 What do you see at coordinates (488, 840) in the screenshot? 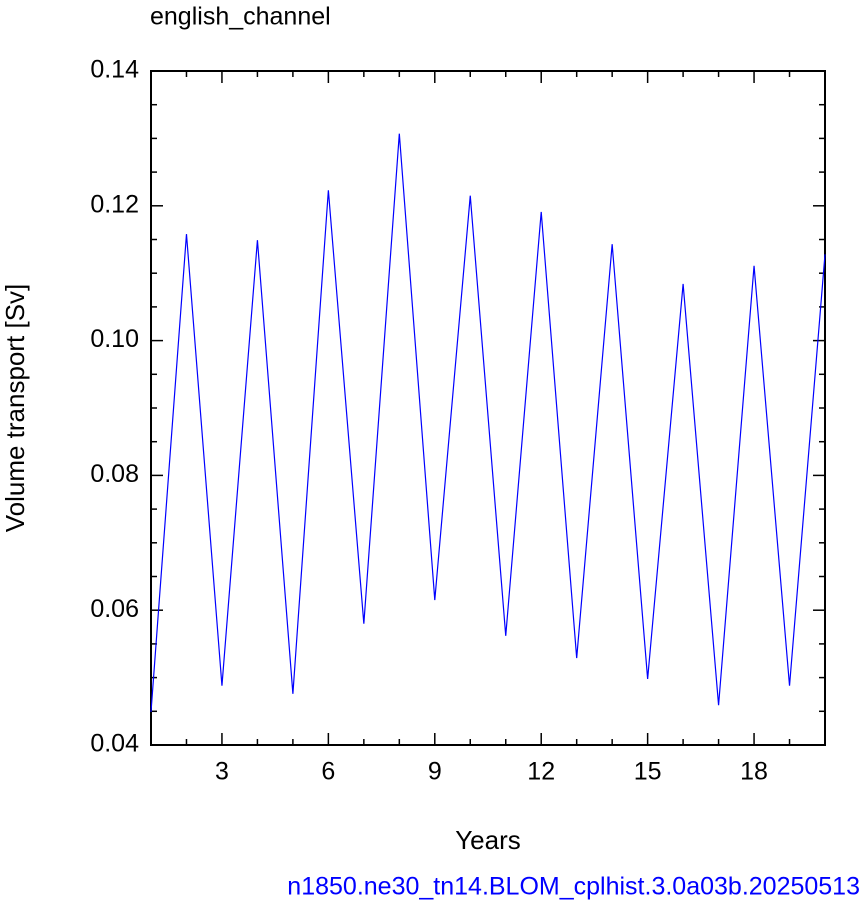
I see `x-axis-label: Years` at bounding box center [488, 840].